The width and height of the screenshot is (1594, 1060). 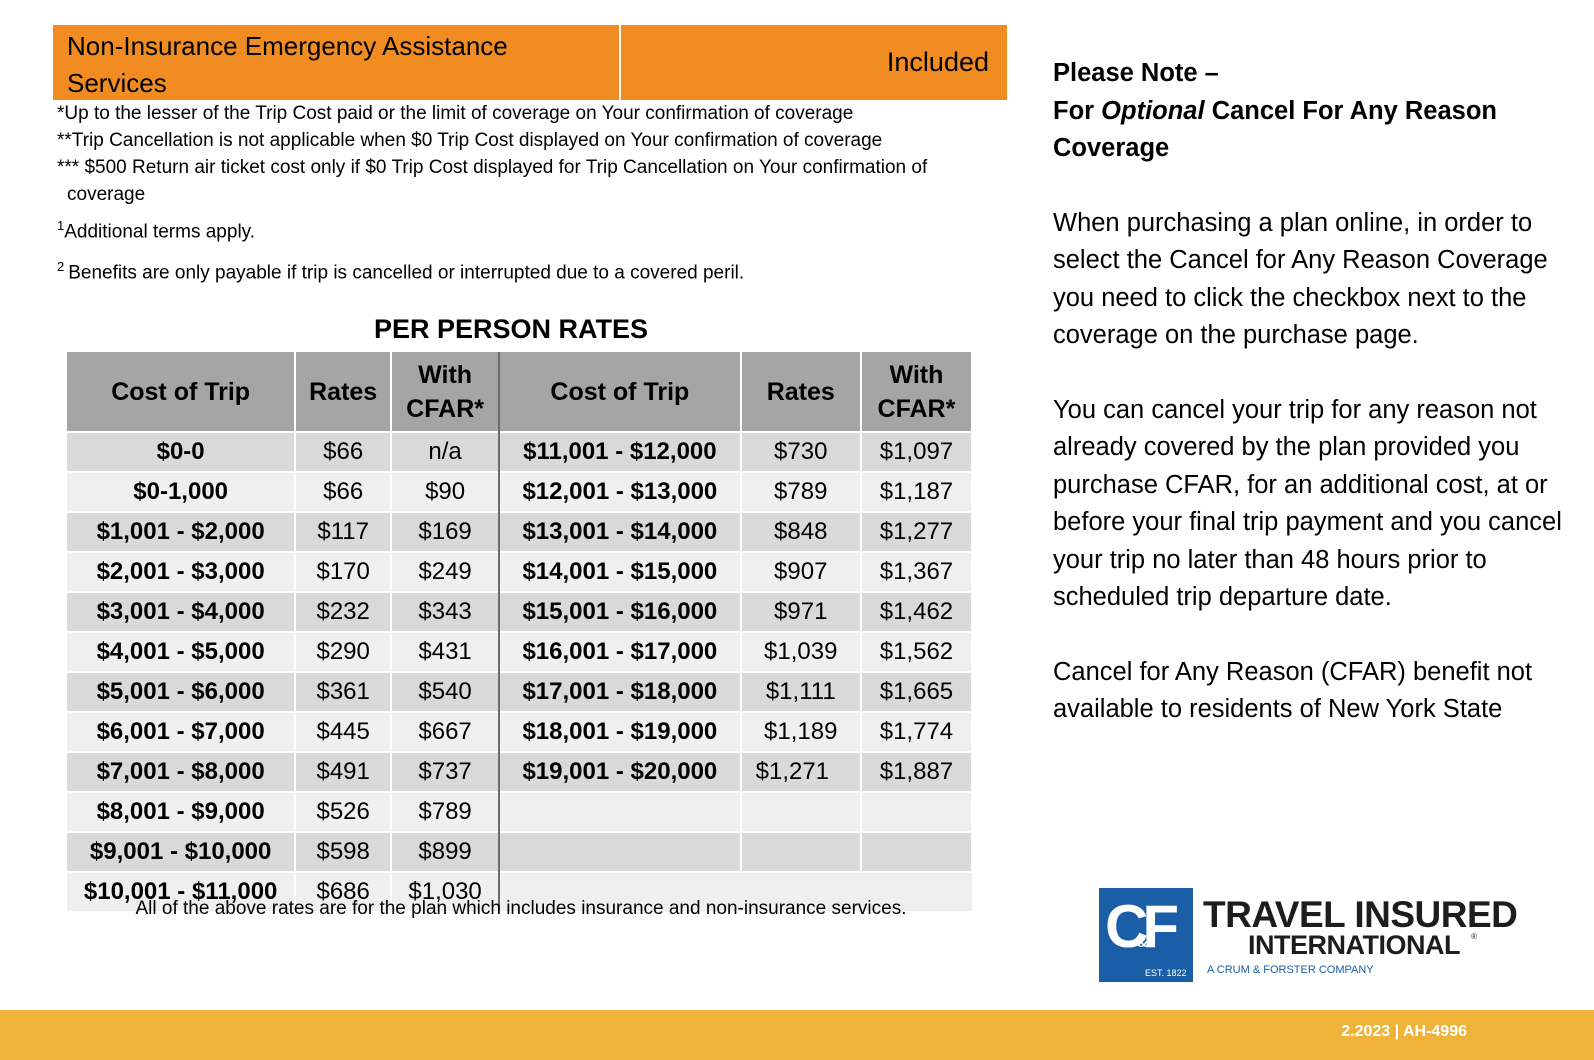 I want to click on cfar-cell: $899, so click(x=446, y=851).